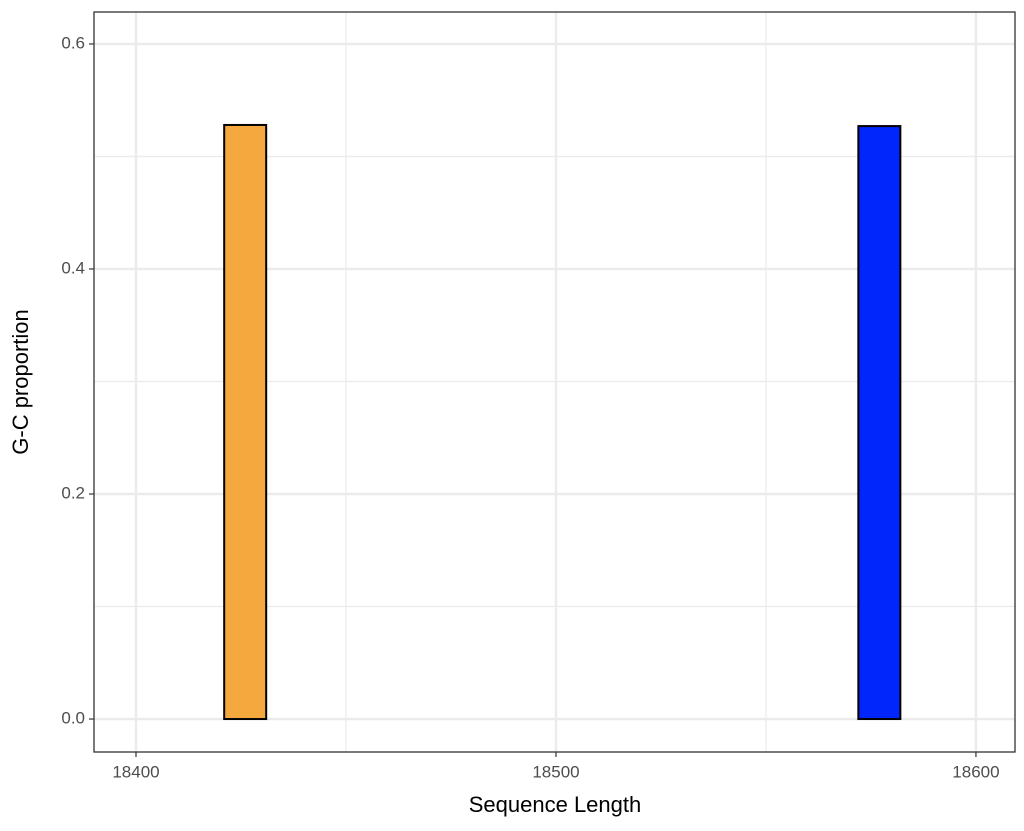 The height and width of the screenshot is (831, 1024). Describe the element at coordinates (20, 382) in the screenshot. I see `y-axis-title: G-C proportion` at that location.